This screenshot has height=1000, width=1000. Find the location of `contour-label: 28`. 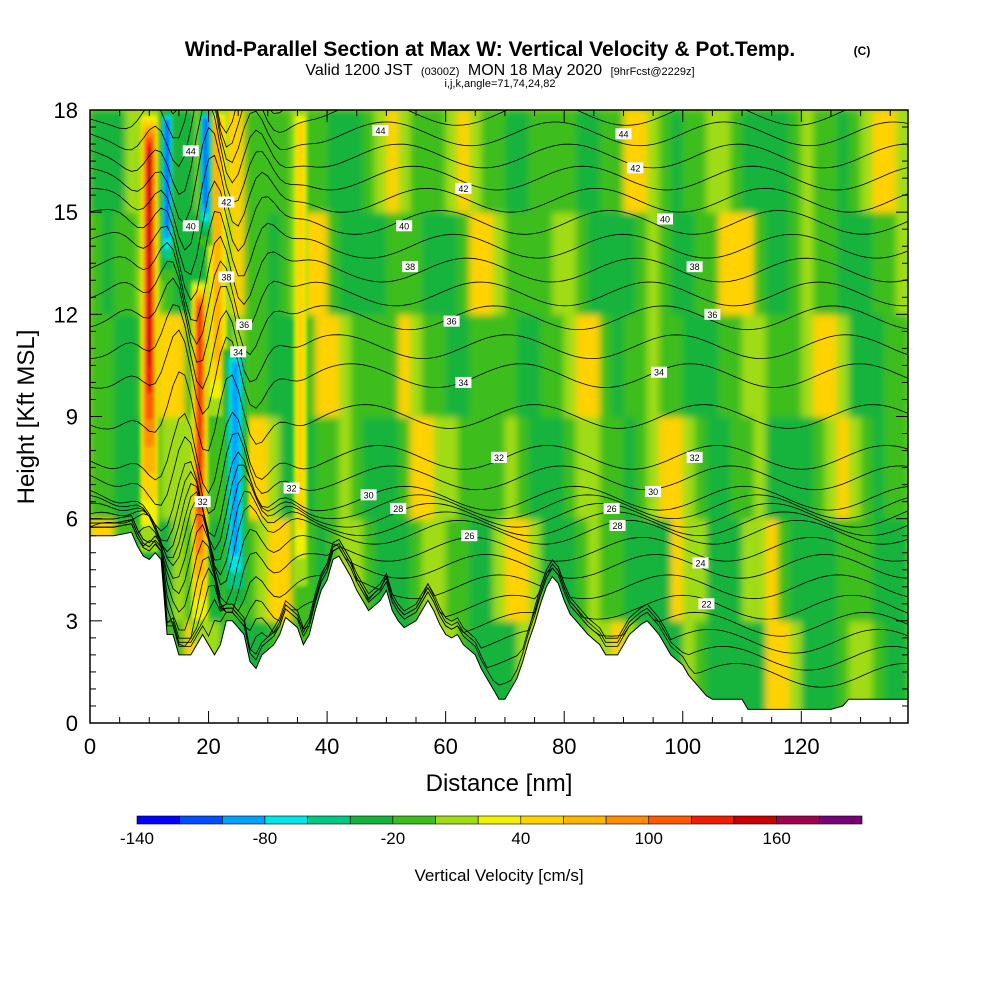

contour-label: 28 is located at coordinates (398, 508).